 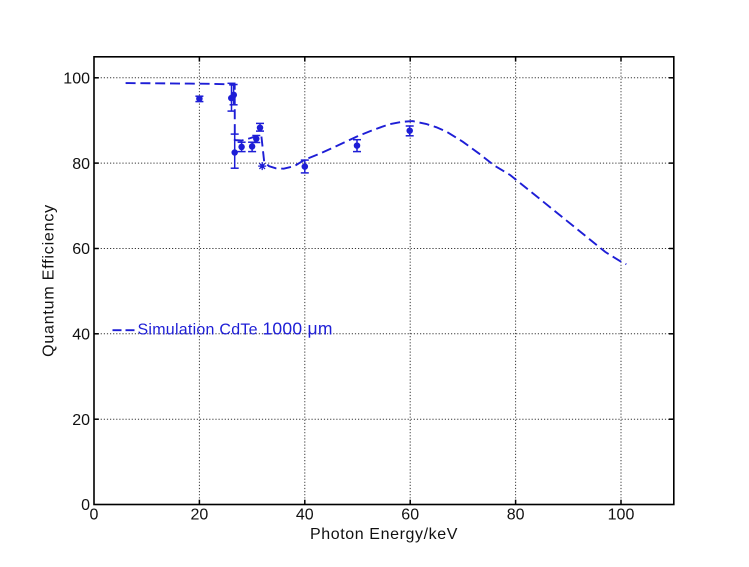 What do you see at coordinates (384, 534) in the screenshot?
I see `svg-text: Photon Energy/keV` at bounding box center [384, 534].